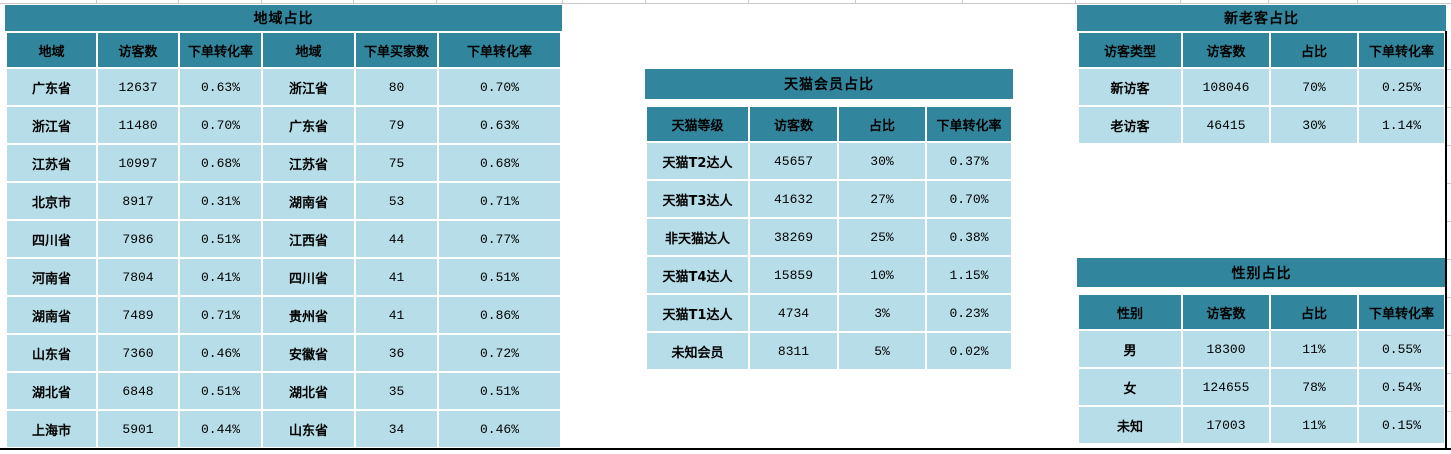 The width and height of the screenshot is (1451, 454). I want to click on data-cell: 0.41%, so click(220, 277).